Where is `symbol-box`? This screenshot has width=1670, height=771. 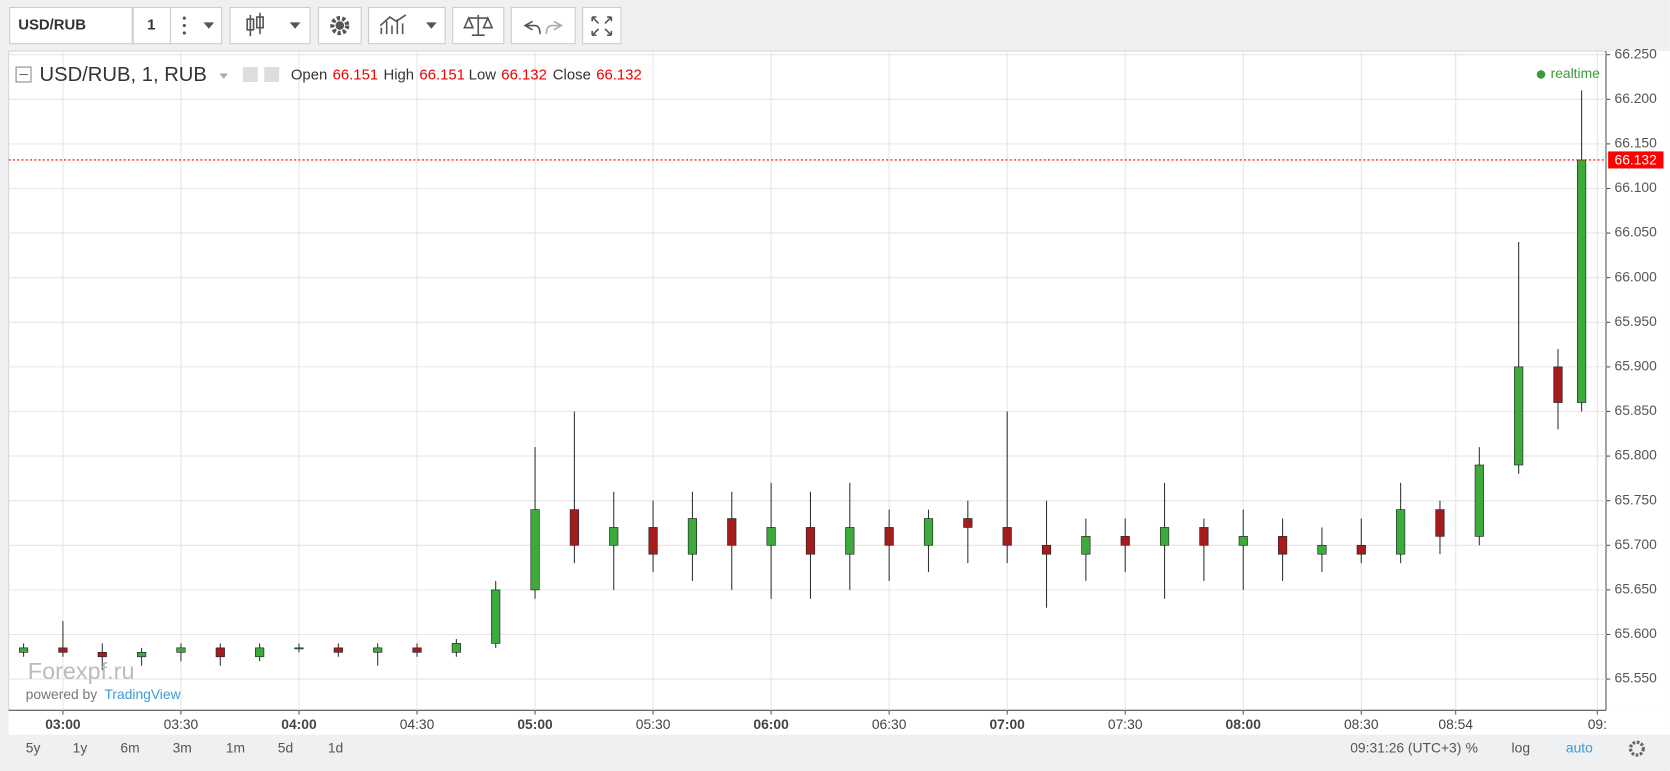
symbol-box is located at coordinates (71, 25).